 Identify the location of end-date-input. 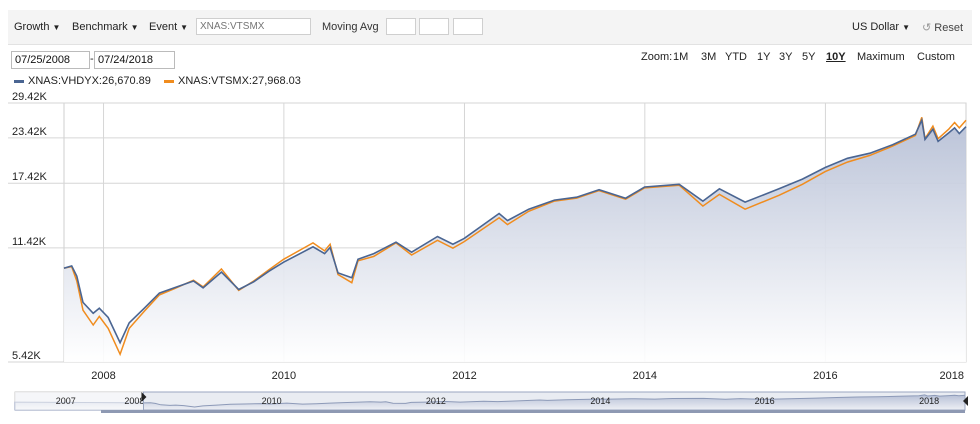
(134, 60).